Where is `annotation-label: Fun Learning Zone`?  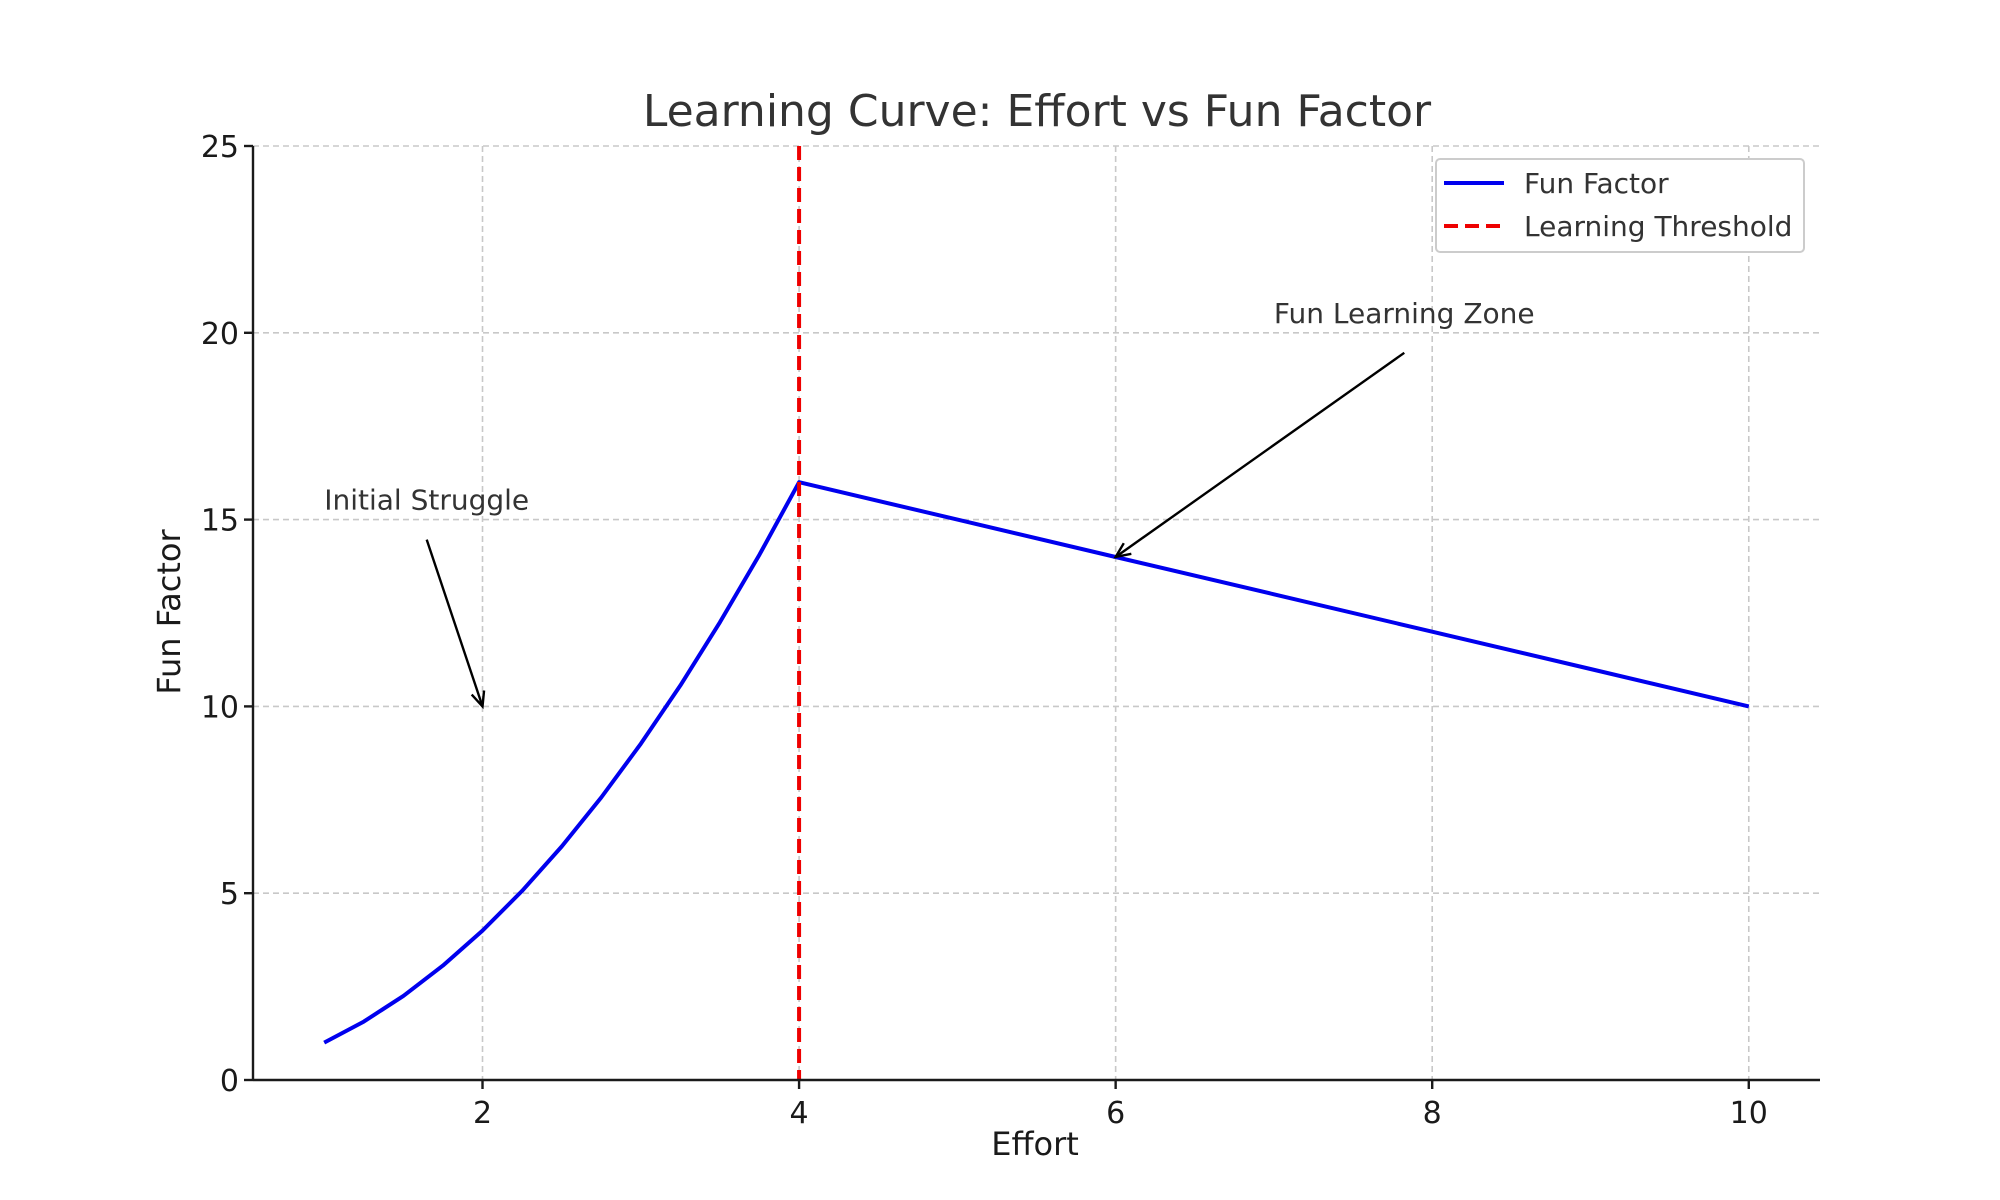 annotation-label: Fun Learning Zone is located at coordinates (1404, 313).